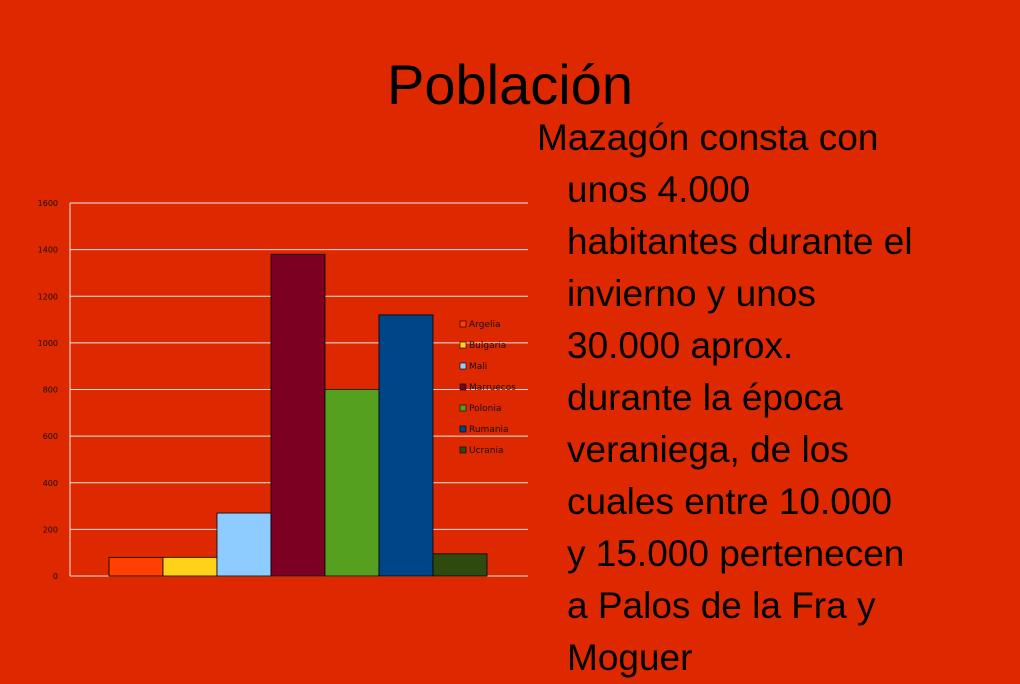 The height and width of the screenshot is (684, 1020). I want to click on legend-label: Argelia, so click(484, 325).